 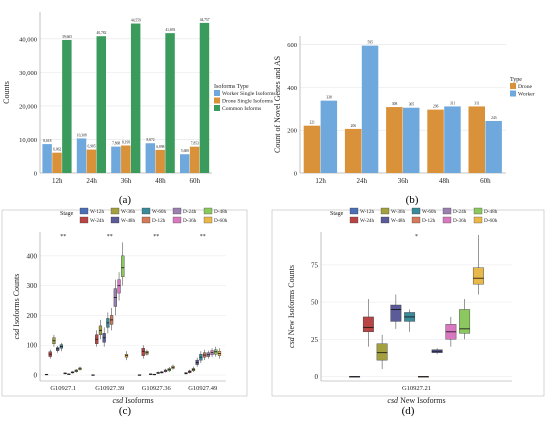 What do you see at coordinates (422, 400) in the screenshot?
I see `x-axis-label-rest: New Isoforms` at bounding box center [422, 400].